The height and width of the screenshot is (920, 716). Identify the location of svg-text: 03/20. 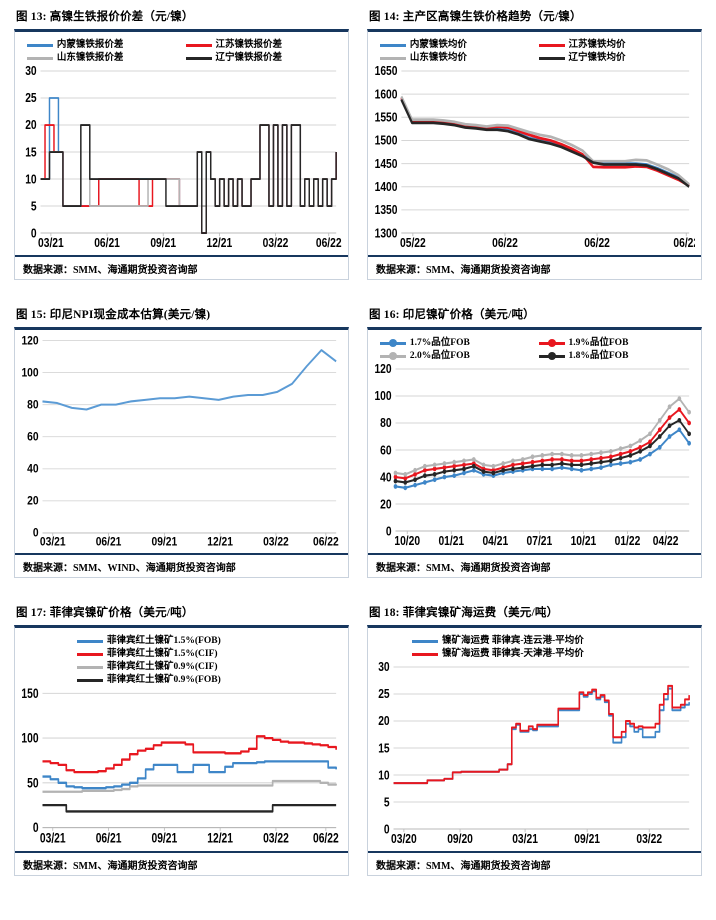
(404, 839).